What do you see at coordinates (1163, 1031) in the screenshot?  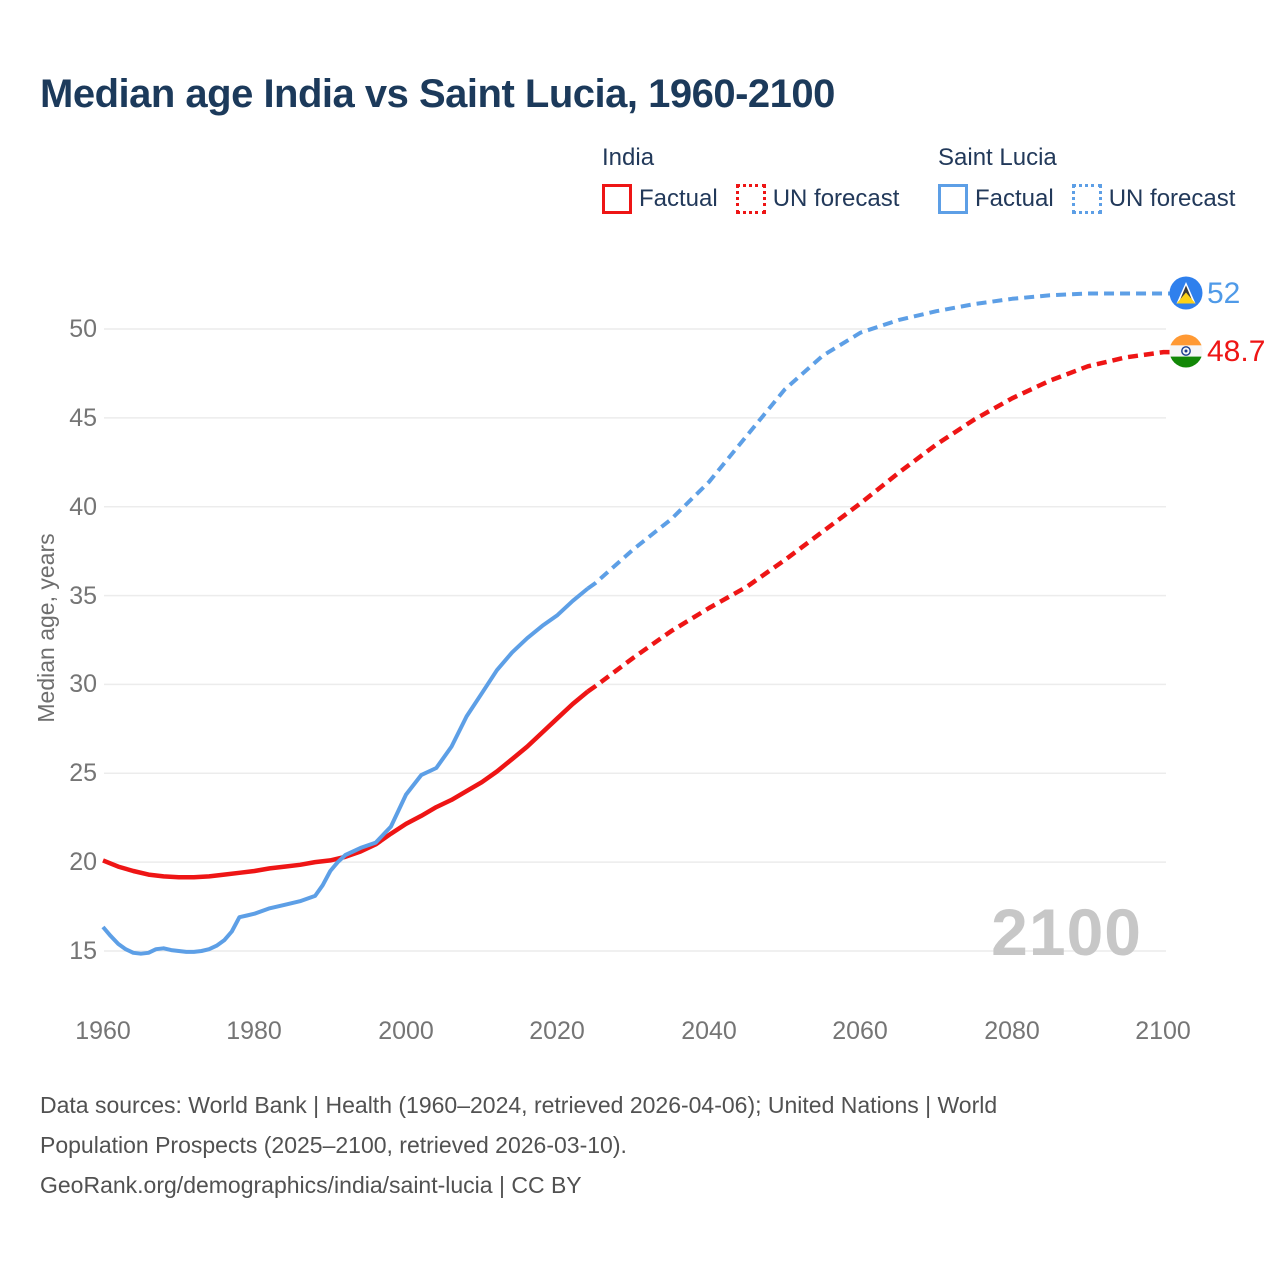 I see `x-tick-label: 2100` at bounding box center [1163, 1031].